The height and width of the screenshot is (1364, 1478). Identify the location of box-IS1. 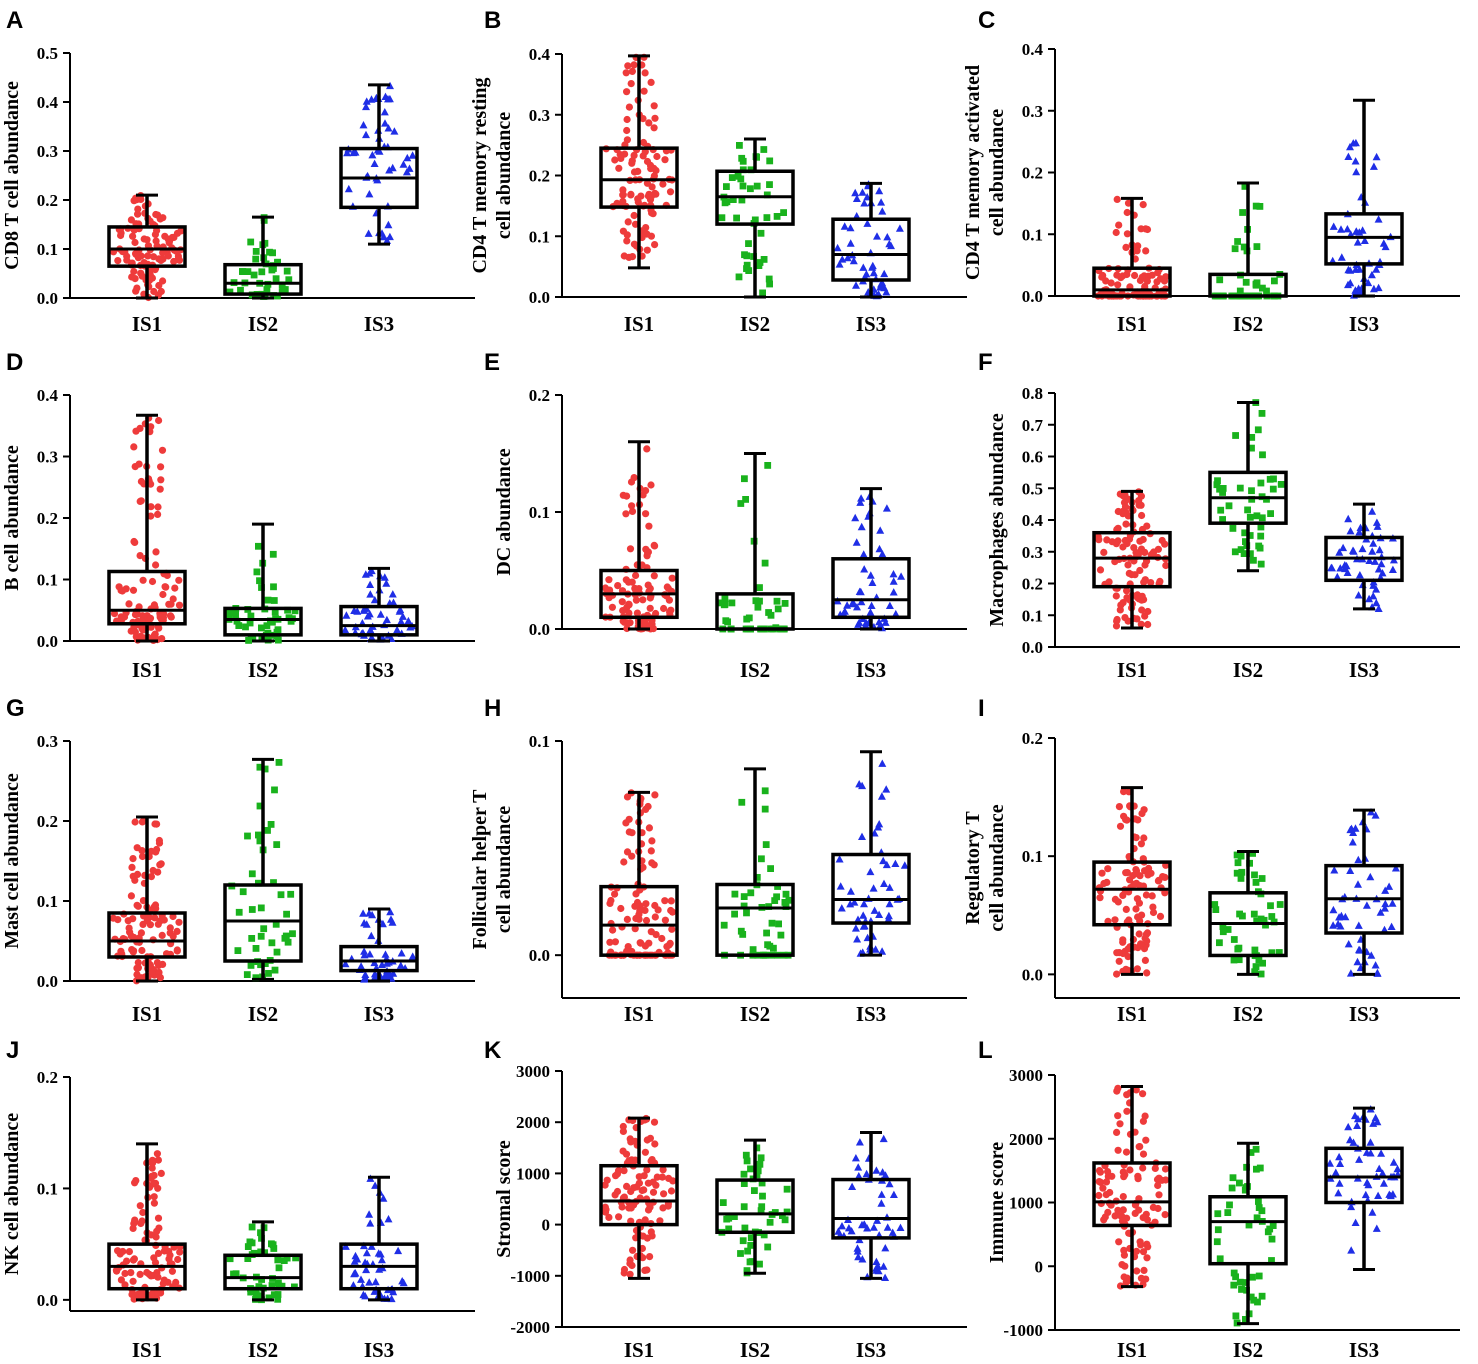
(639, 1197).